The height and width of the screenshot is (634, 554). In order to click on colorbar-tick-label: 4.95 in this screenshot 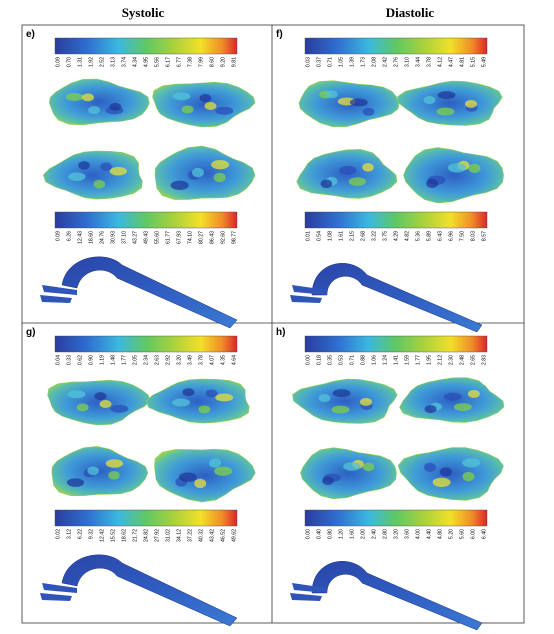, I will do `click(146, 62)`.